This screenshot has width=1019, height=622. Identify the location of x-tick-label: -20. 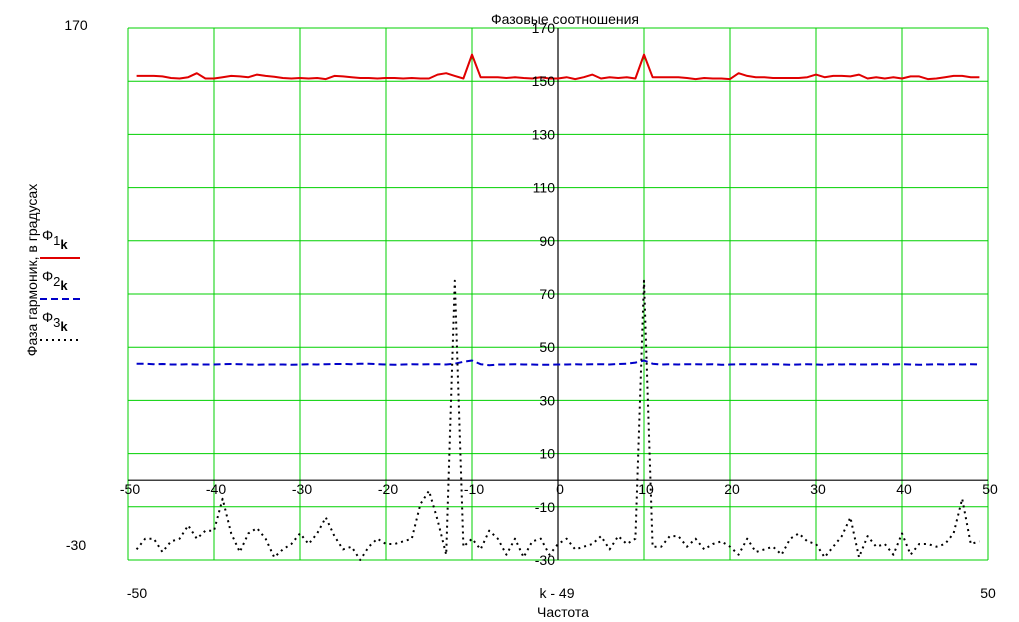
(388, 489).